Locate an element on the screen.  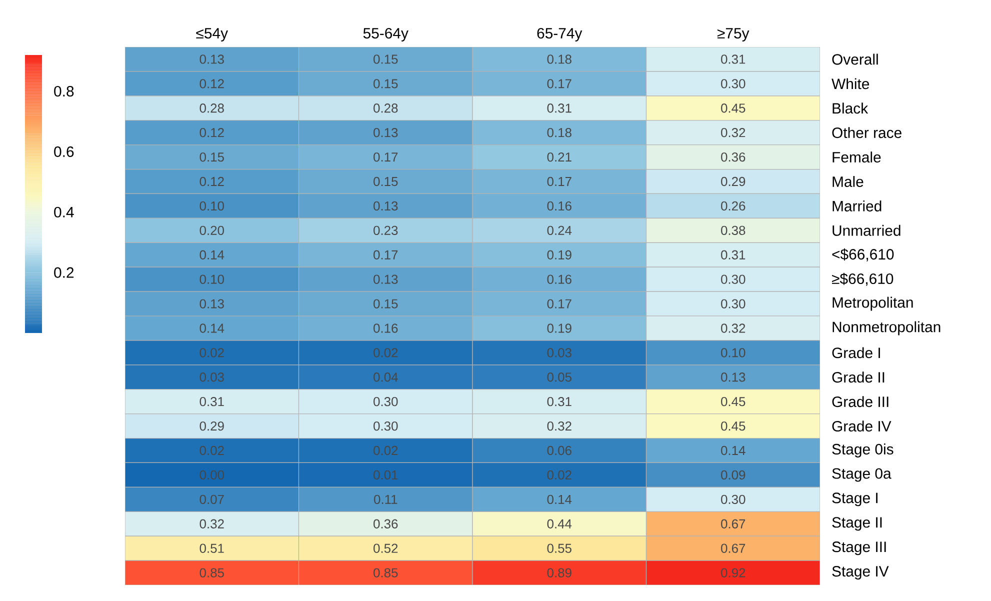
color-bar-label: 0.8 is located at coordinates (64, 91).